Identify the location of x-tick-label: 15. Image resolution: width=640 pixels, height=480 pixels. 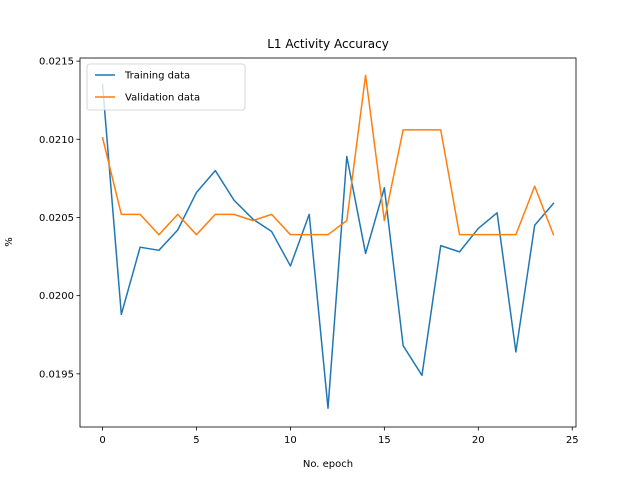
(384, 440).